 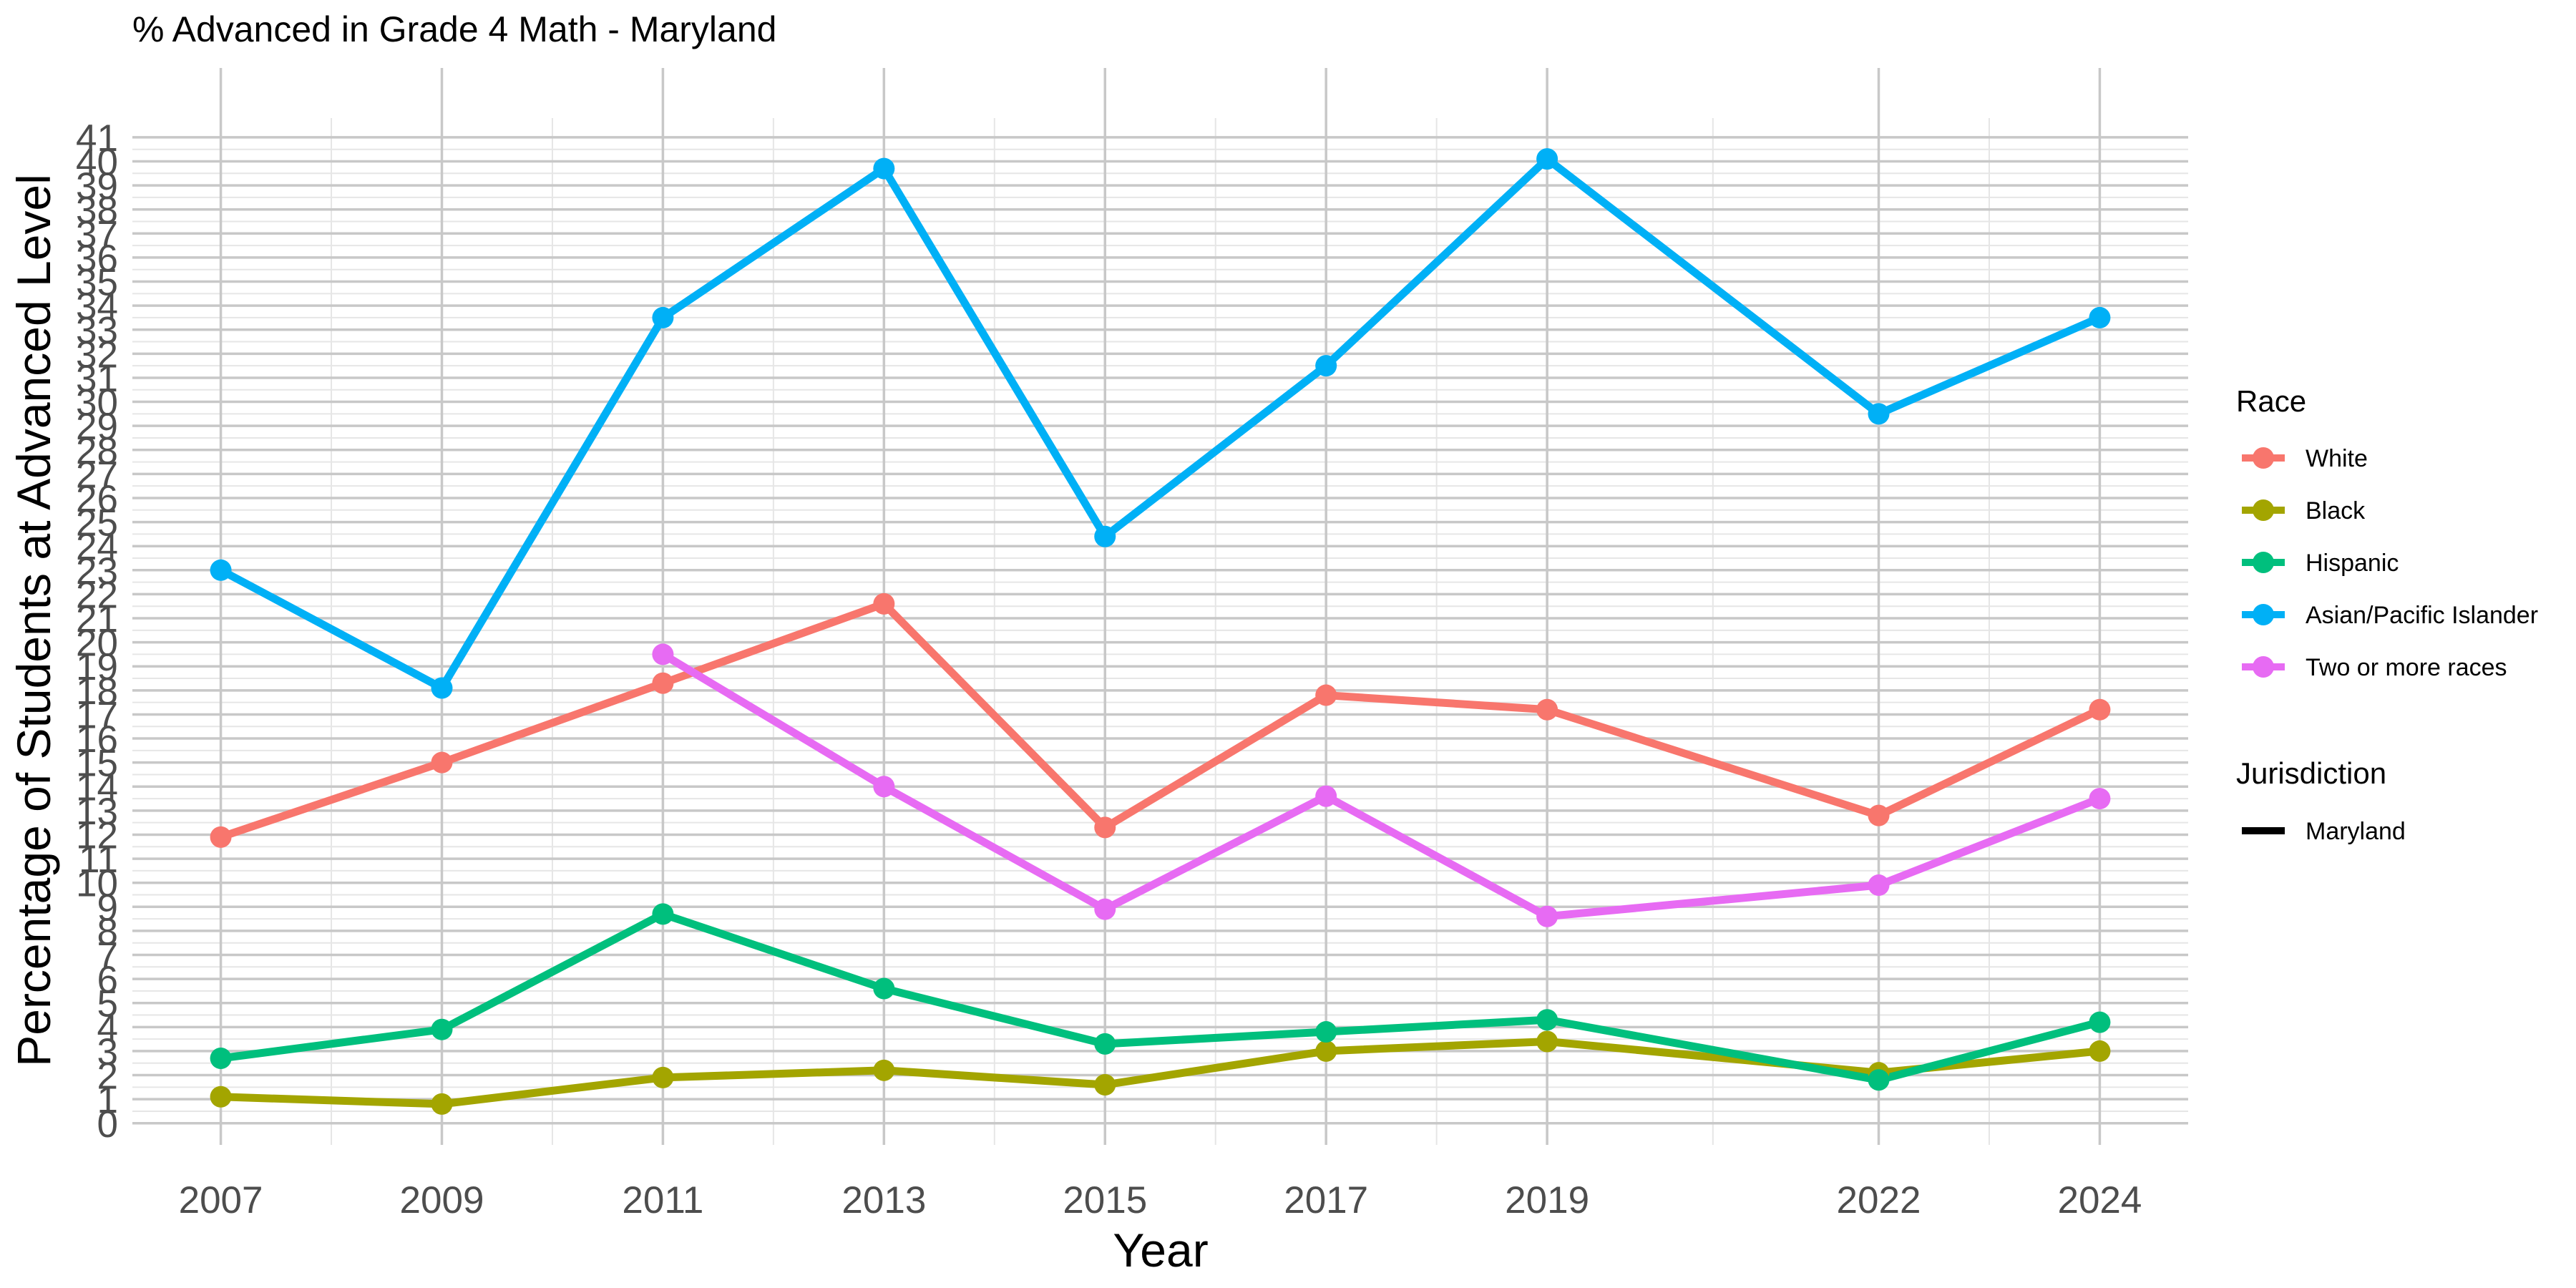 I want to click on legend-jurisdiction-items: Maryland, so click(x=2324, y=831).